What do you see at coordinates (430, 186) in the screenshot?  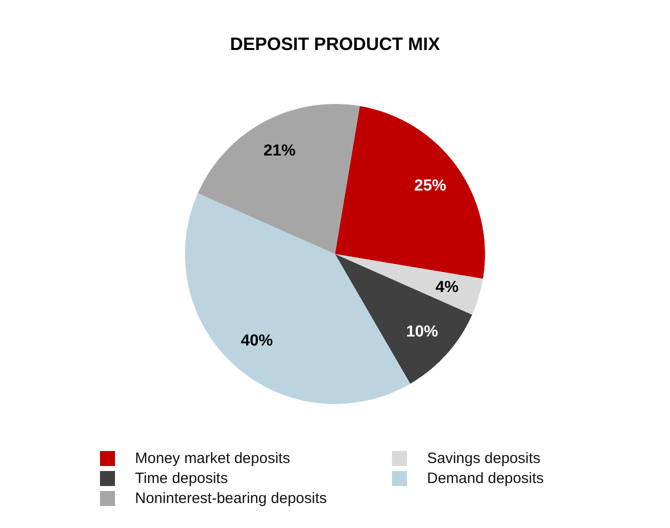 I see `data-label: 25%` at bounding box center [430, 186].